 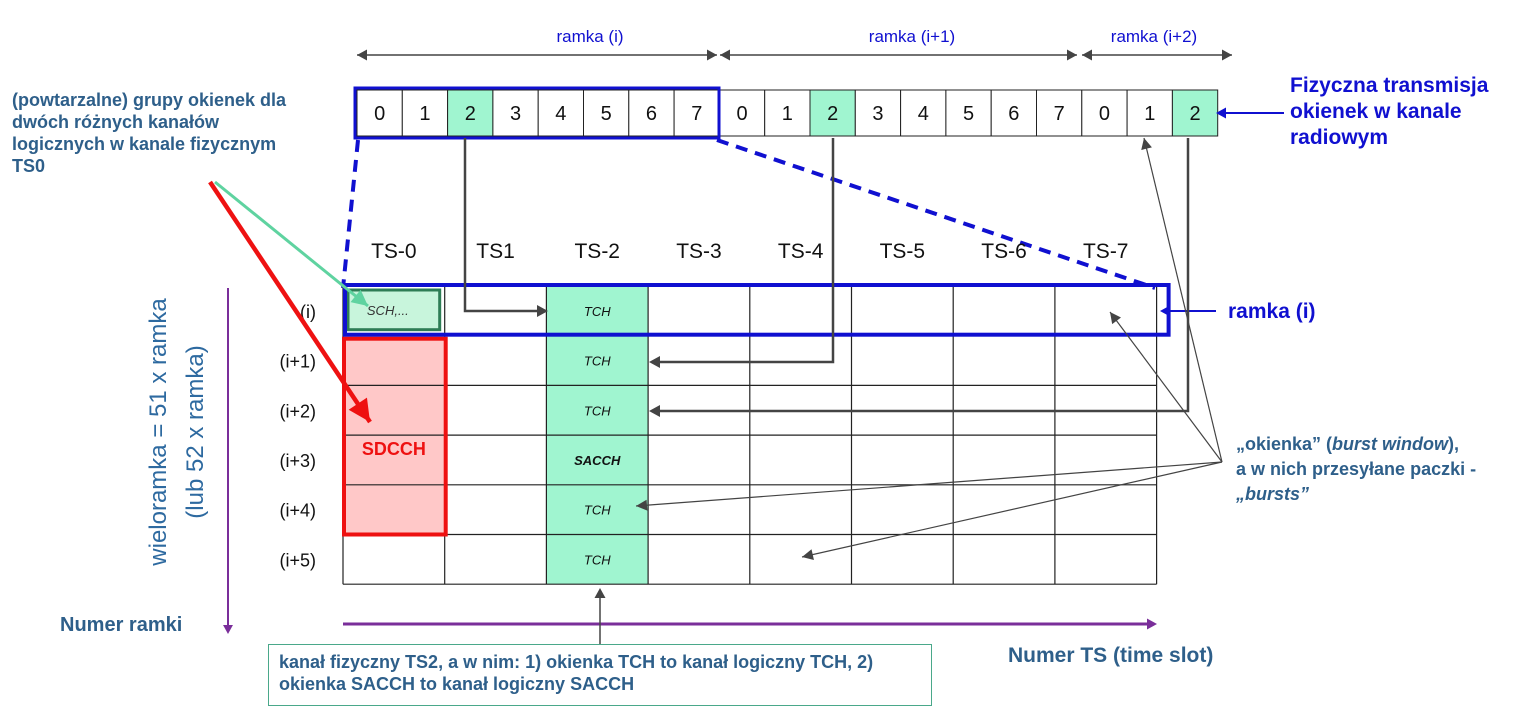 What do you see at coordinates (297, 362) in the screenshot?
I see `row-label: (i+1)` at bounding box center [297, 362].